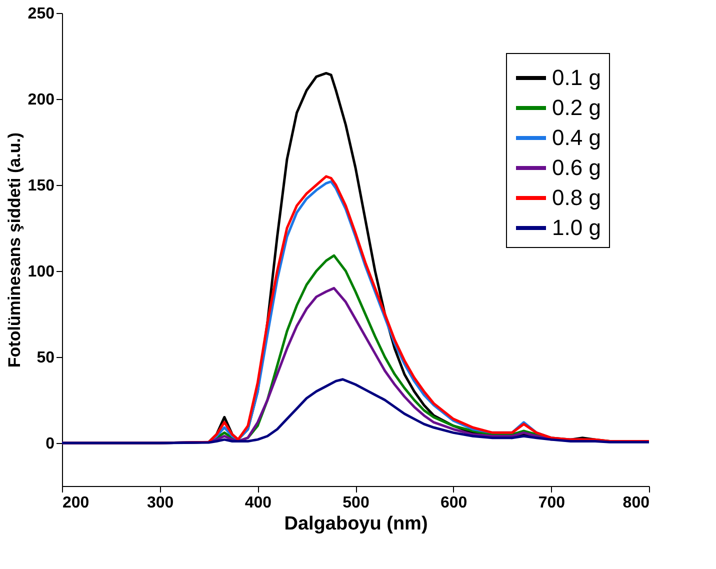 This screenshot has width=716, height=569. I want to click on legend-label: 0.1 g, so click(576, 77).